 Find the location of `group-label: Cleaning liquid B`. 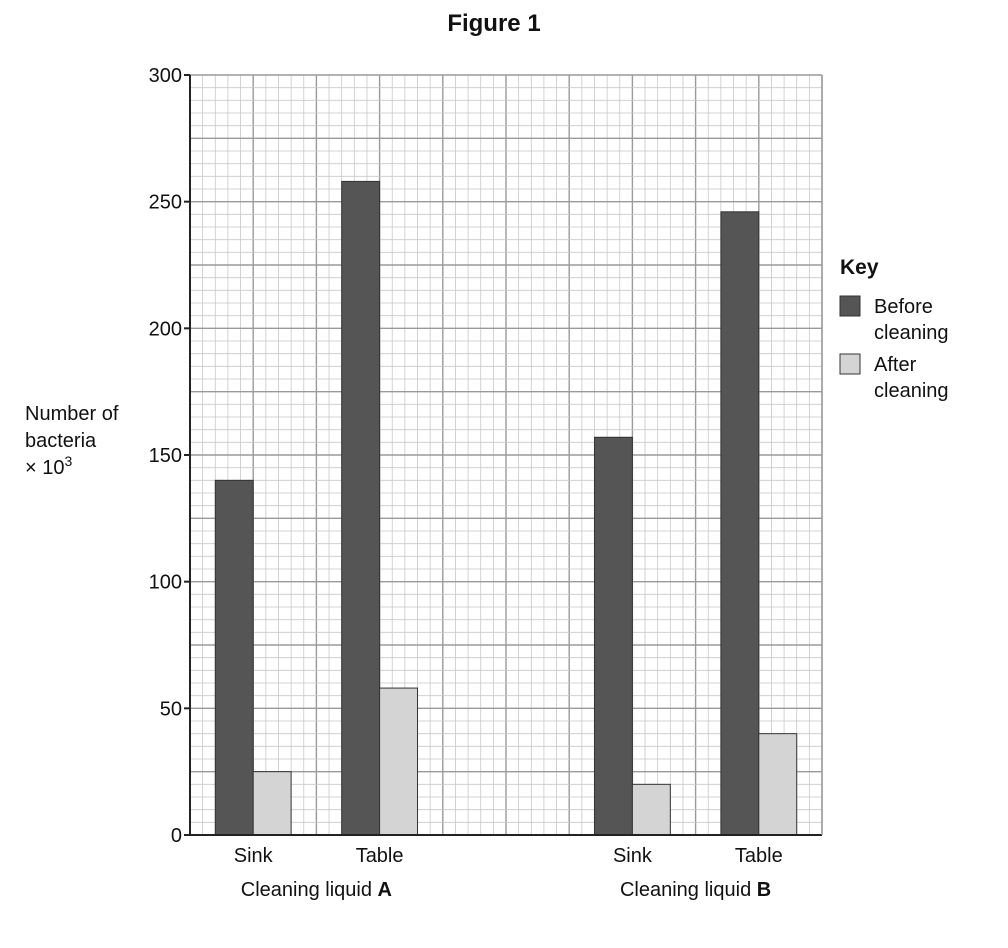

group-label: Cleaning liquid B is located at coordinates (695, 890).